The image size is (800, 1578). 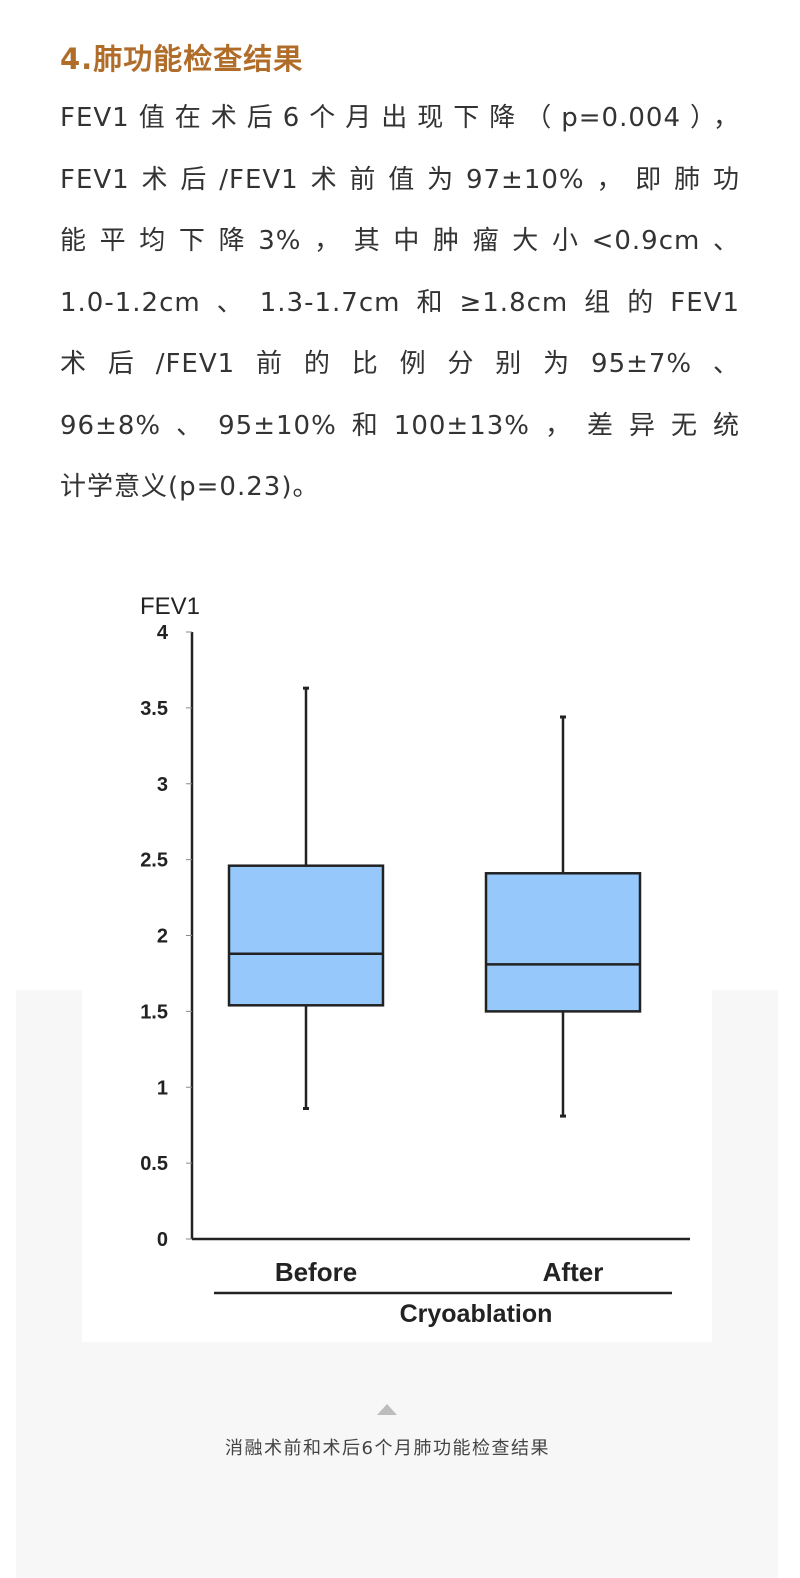 I want to click on paragraph-line: 96±8%、95±10%和100±13%，差异无统, so click(x=400, y=425).